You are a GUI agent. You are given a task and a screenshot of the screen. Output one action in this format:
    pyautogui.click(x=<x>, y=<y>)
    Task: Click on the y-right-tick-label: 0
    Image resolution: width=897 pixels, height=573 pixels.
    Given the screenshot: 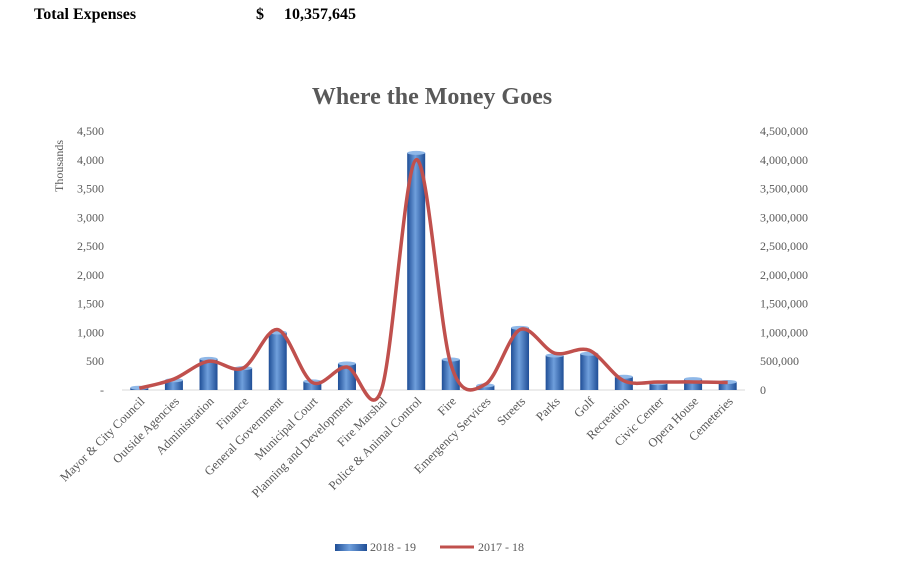 What is the action you would take?
    pyautogui.click(x=763, y=390)
    